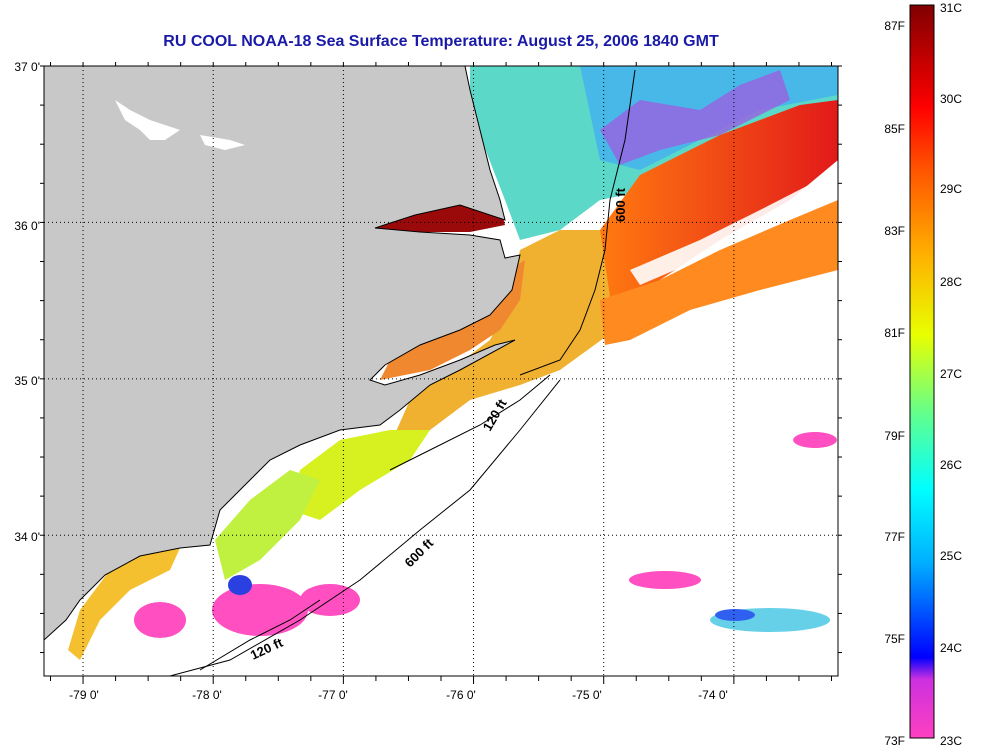 This screenshot has height=754, width=992. I want to click on lat-label: 34 0', so click(27, 537).